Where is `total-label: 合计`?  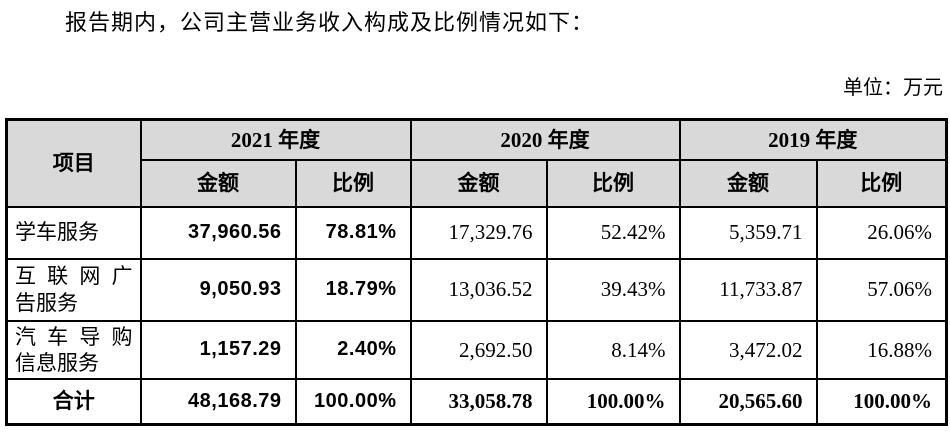
total-label: 合计 is located at coordinates (73, 401).